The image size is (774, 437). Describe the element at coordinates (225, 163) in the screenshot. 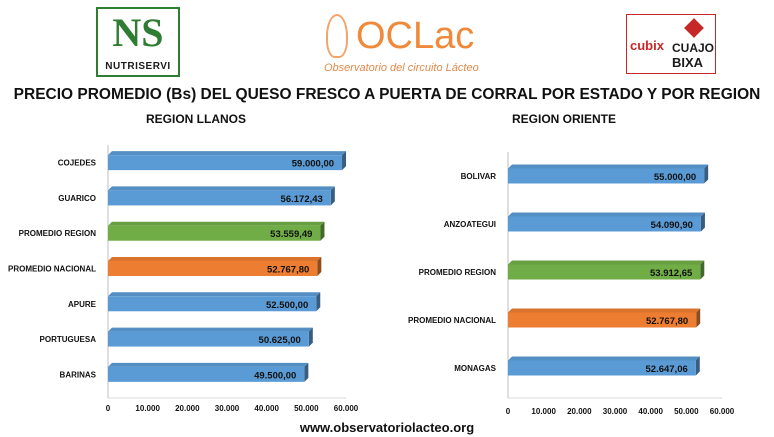

I see `bar-llanos-cojedes` at that location.